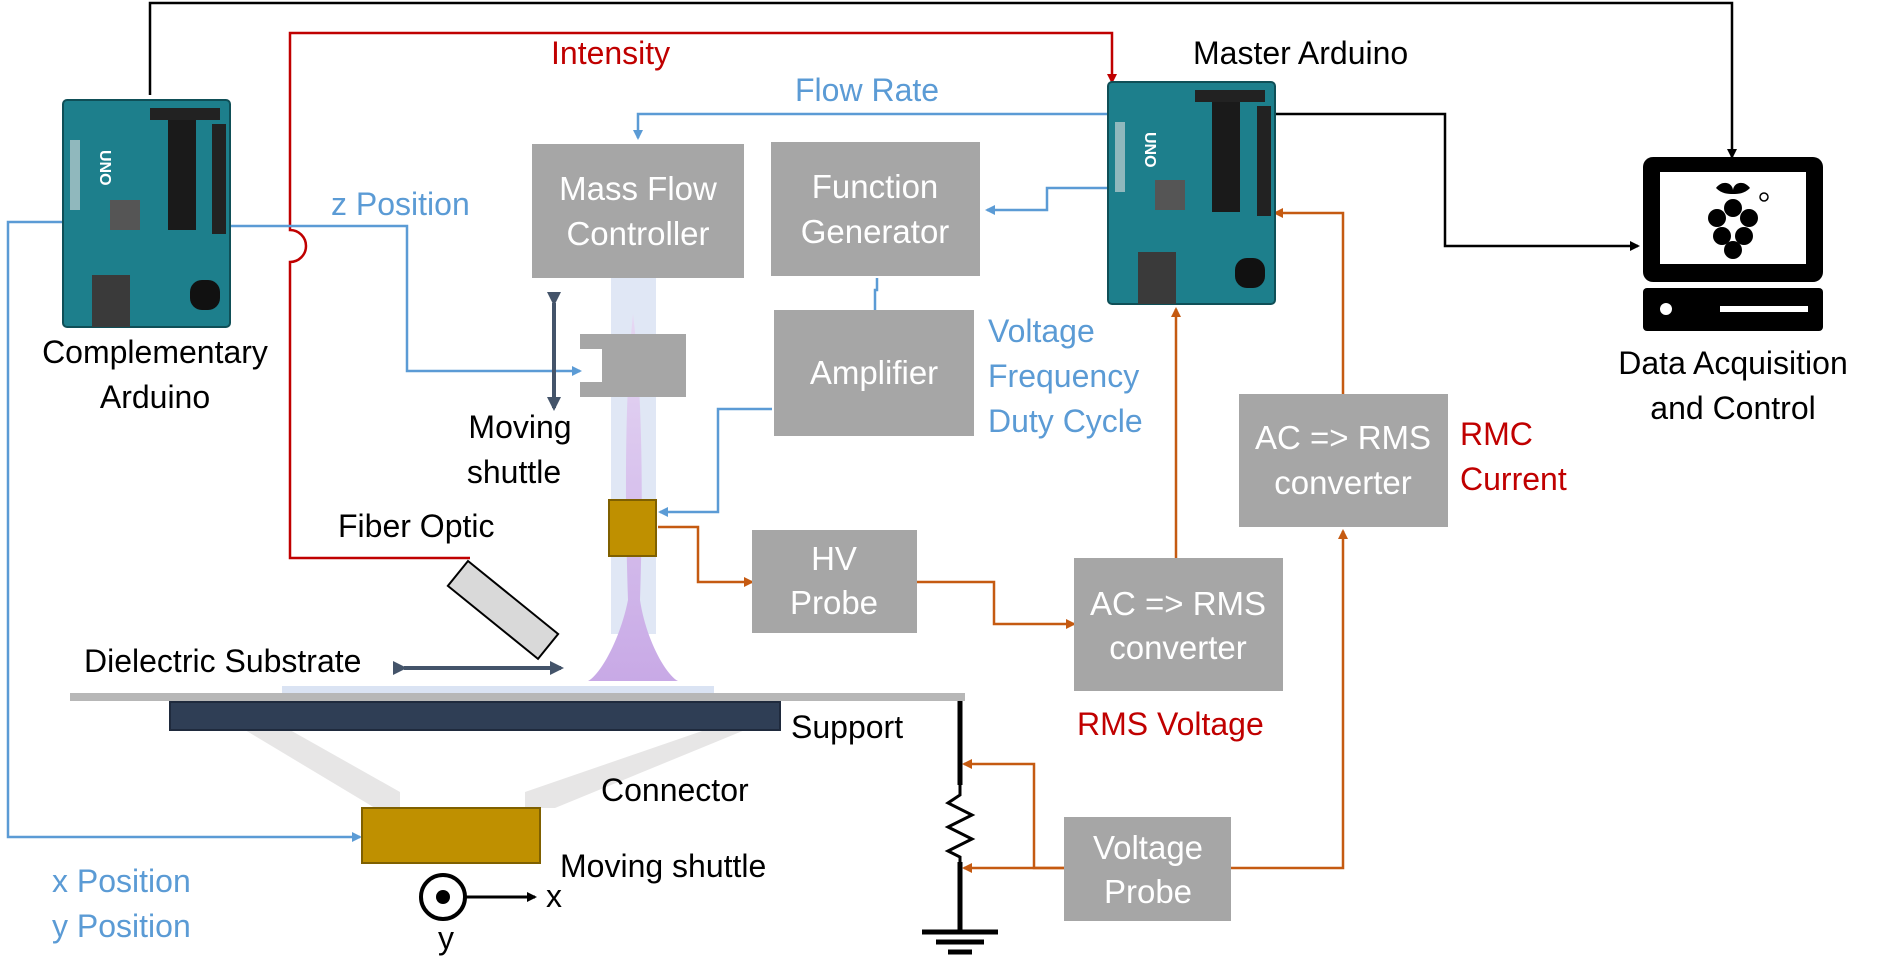  What do you see at coordinates (1065, 421) in the screenshot?
I see `duty-cycle-label: Duty Cycle` at bounding box center [1065, 421].